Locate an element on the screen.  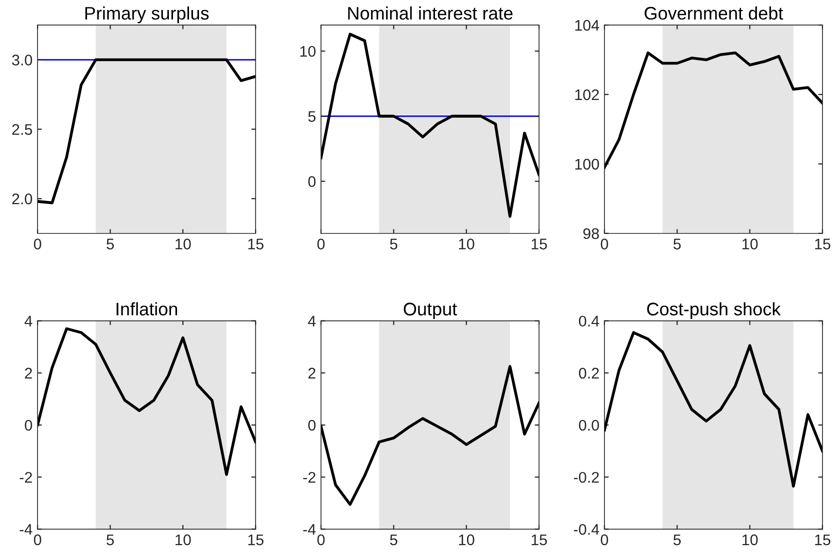
y-tick-label: -0.2 is located at coordinates (586, 477).